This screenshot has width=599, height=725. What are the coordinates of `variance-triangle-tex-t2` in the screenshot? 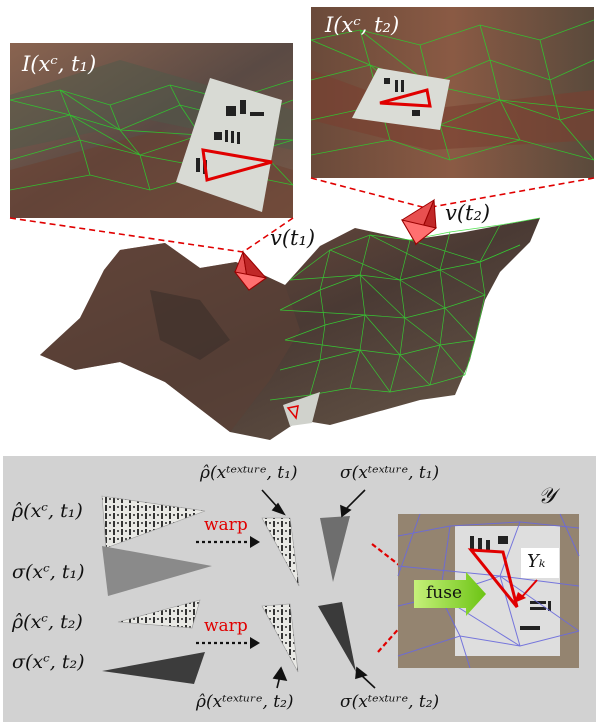 It's located at (337, 637).